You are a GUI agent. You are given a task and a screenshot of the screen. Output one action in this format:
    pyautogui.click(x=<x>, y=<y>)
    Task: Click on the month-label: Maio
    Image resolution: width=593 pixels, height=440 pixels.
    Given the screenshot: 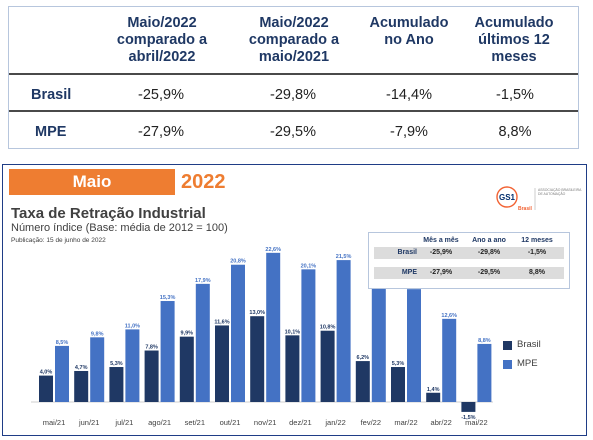 What is the action you would take?
    pyautogui.click(x=92, y=181)
    